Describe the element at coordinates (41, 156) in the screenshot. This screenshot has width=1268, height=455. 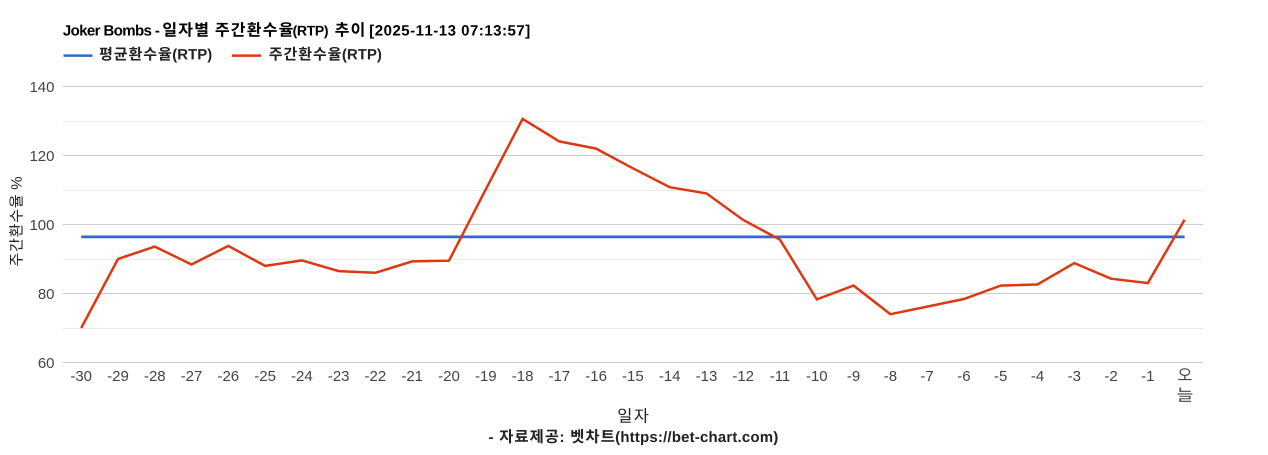
I see `svg-text: 120` at that location.